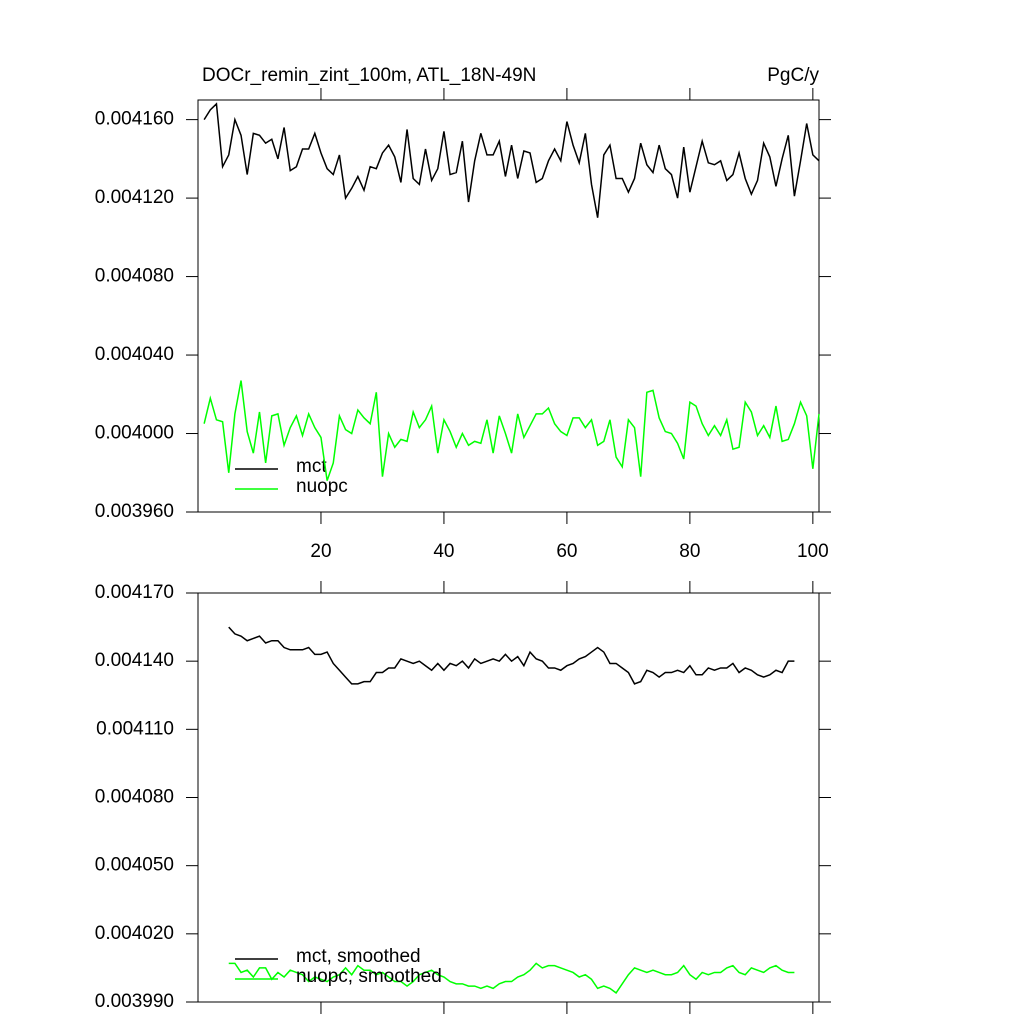 This screenshot has width=1024, height=1024. I want to click on y-tick-label: 0.004120, so click(134, 197).